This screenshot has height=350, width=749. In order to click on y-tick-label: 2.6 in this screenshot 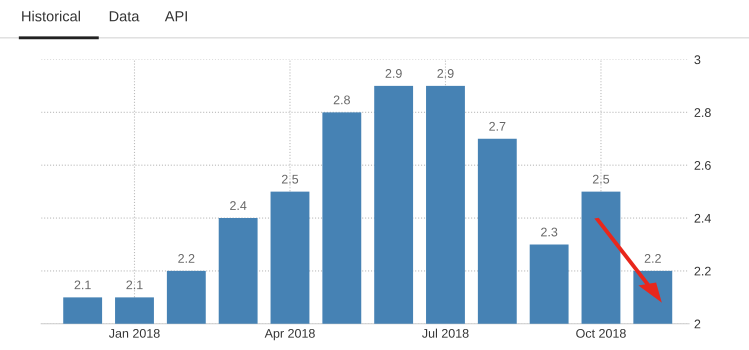, I will do `click(702, 165)`.